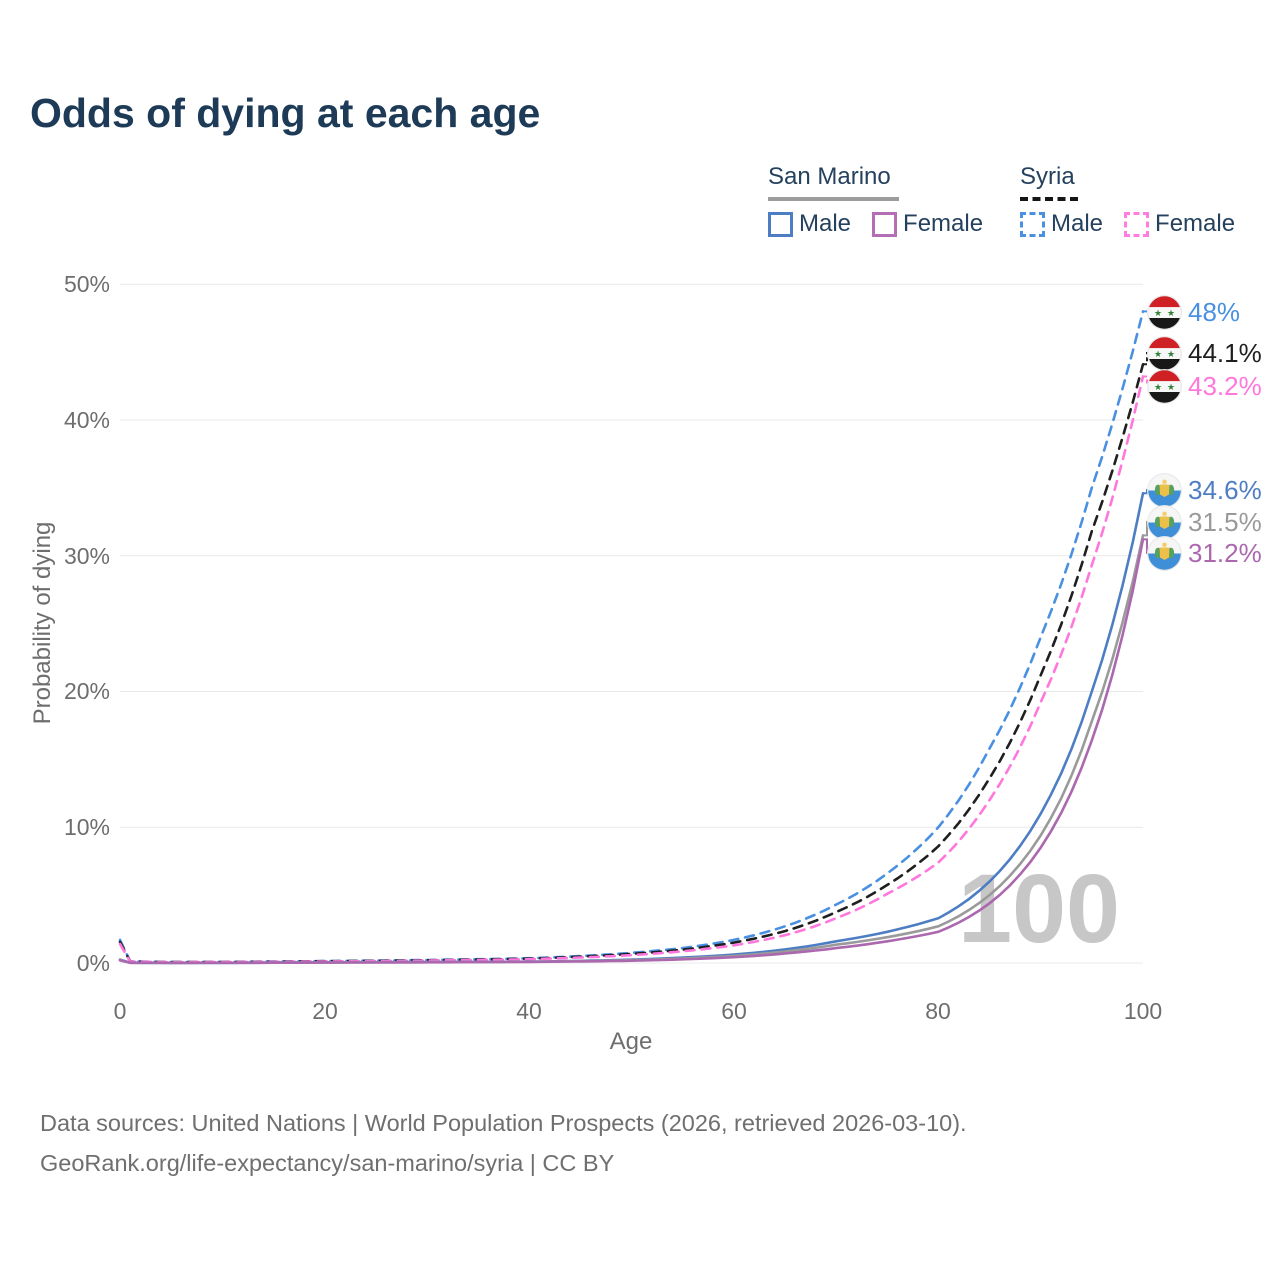 Image resolution: width=1280 pixels, height=1280 pixels. What do you see at coordinates (325, 1011) in the screenshot?
I see `x-tick-20: 20` at bounding box center [325, 1011].